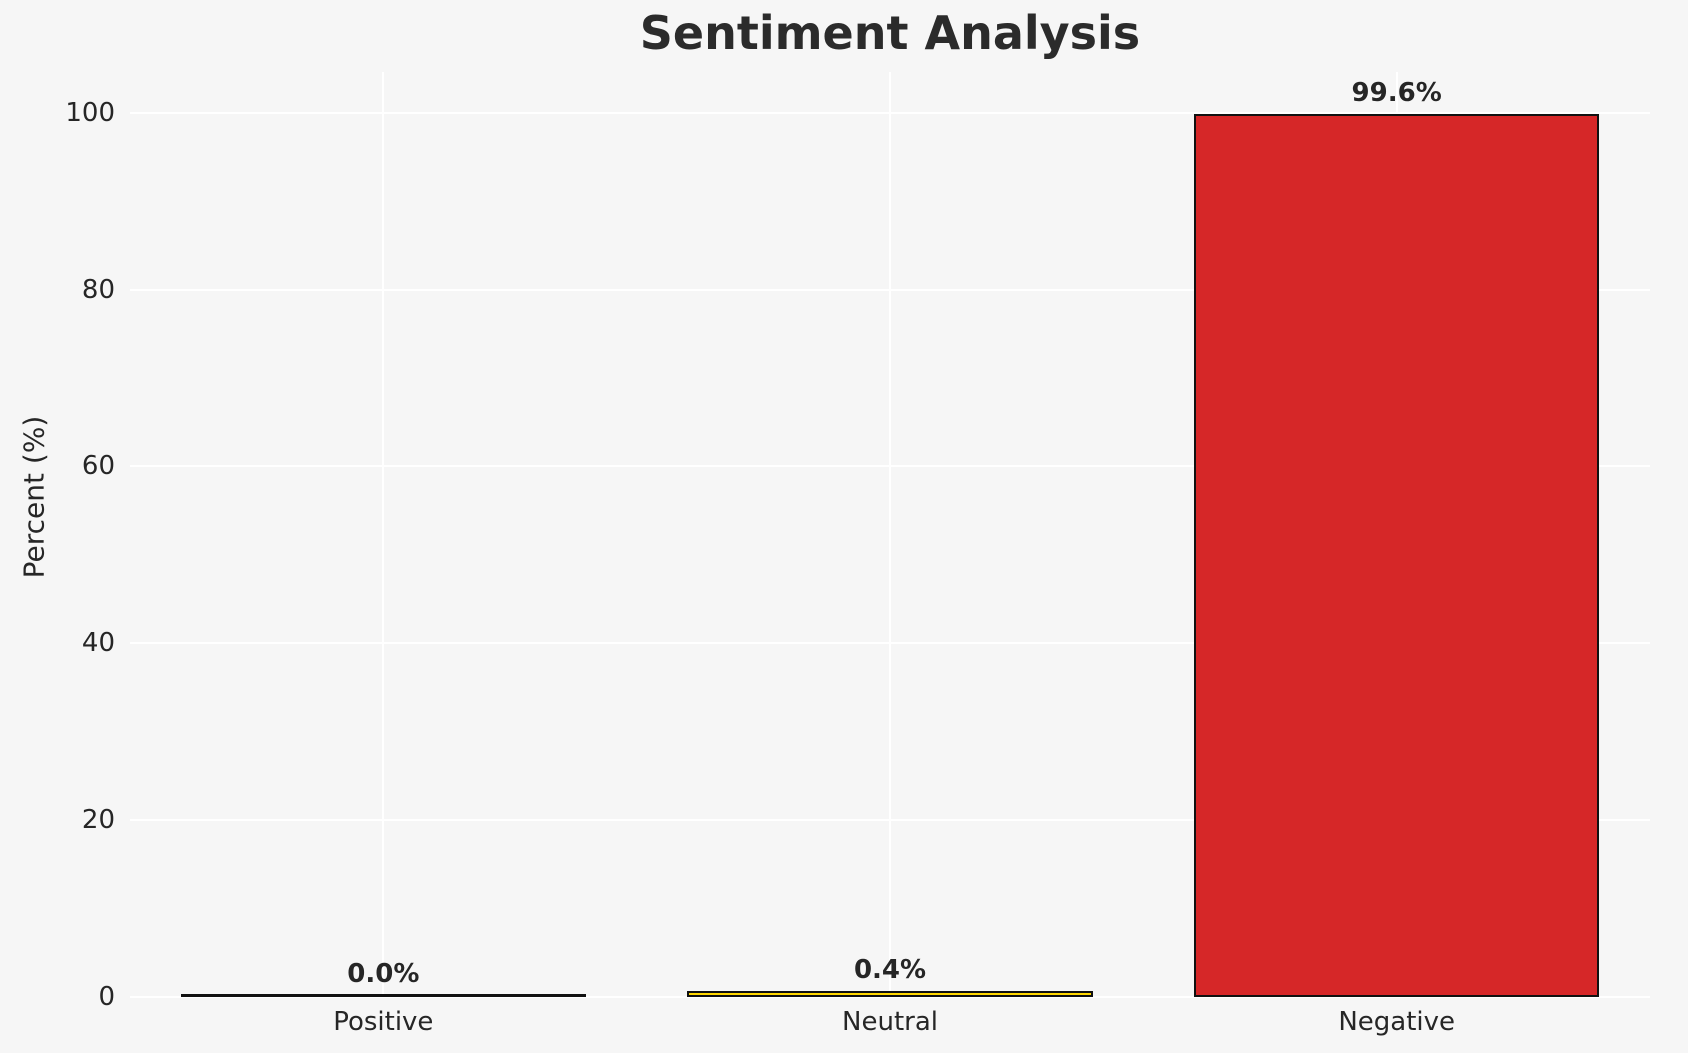  Describe the element at coordinates (383, 974) in the screenshot. I see `bar-value-label: 0.0%` at that location.